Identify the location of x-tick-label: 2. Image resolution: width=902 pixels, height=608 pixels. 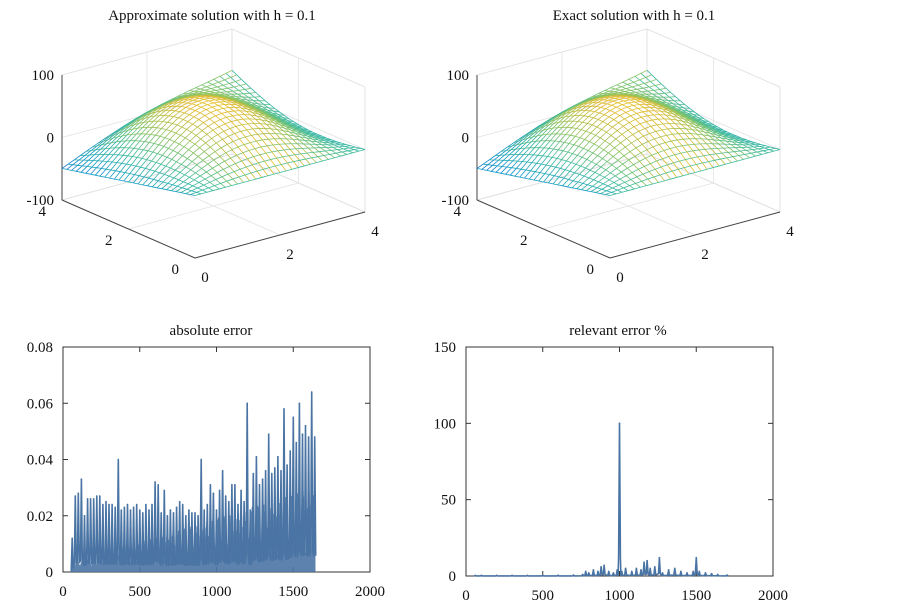
(705, 255).